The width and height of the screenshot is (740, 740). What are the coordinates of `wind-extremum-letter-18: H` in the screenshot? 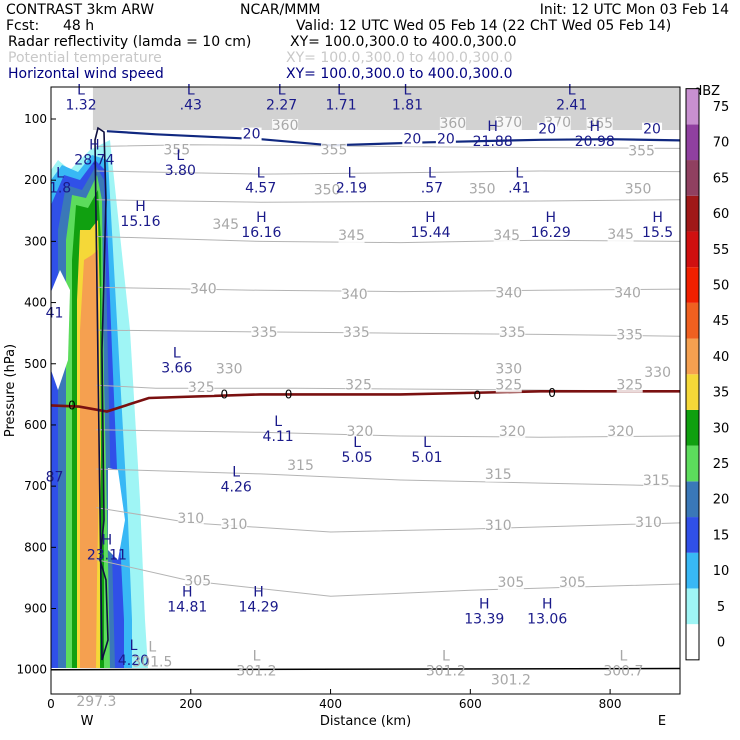 It's located at (550, 218).